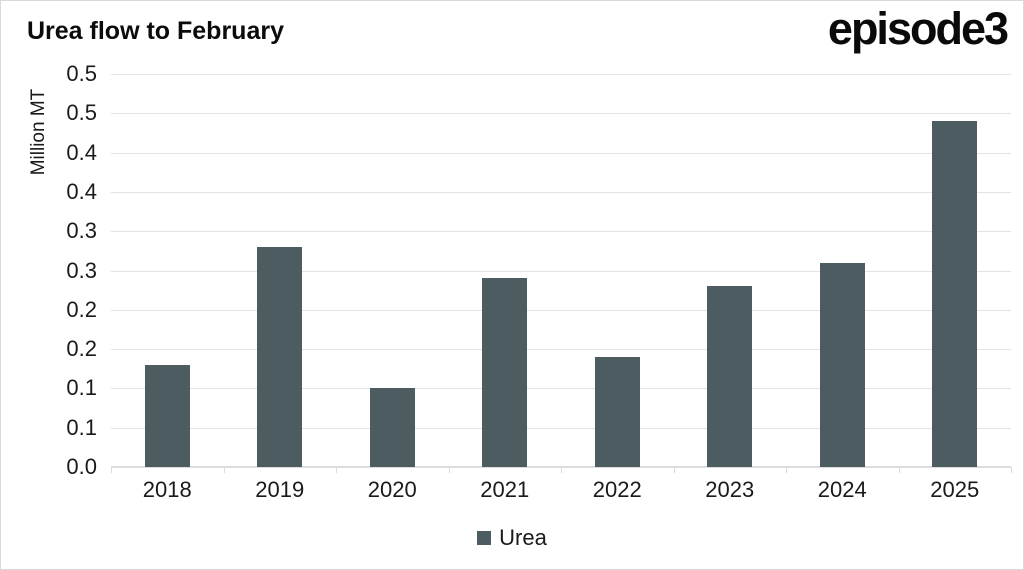 The image size is (1024, 570). What do you see at coordinates (280, 489) in the screenshot?
I see `x-tick-label: 2019` at bounding box center [280, 489].